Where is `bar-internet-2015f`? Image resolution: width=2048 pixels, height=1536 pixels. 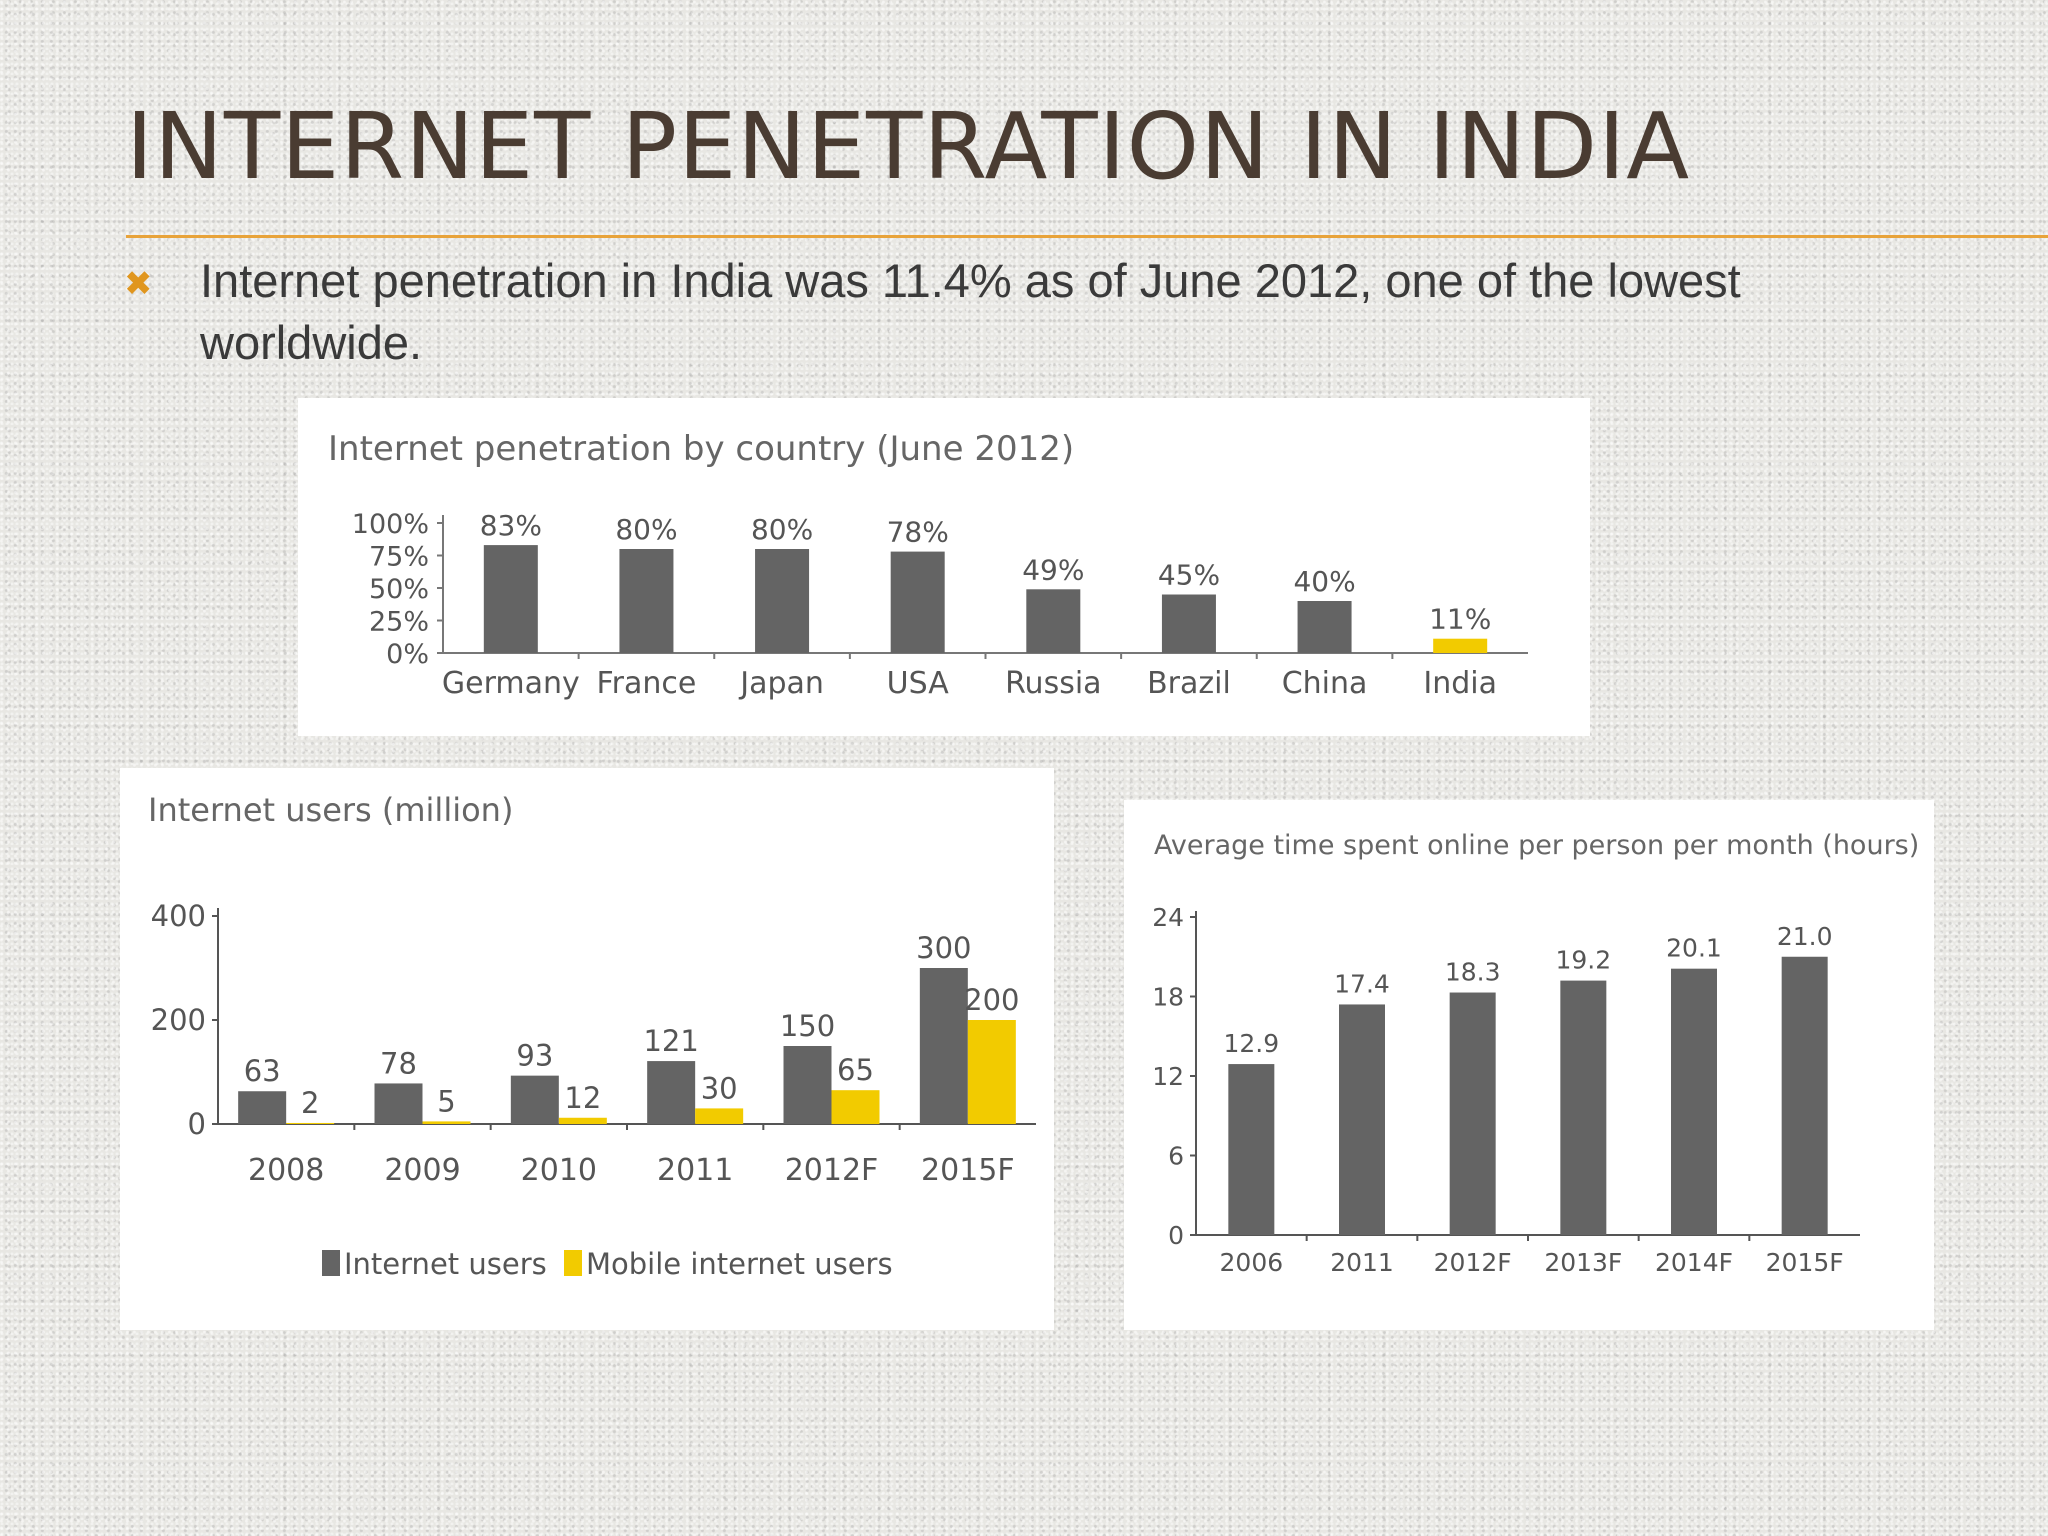
bar-internet-2015f is located at coordinates (943, 1046).